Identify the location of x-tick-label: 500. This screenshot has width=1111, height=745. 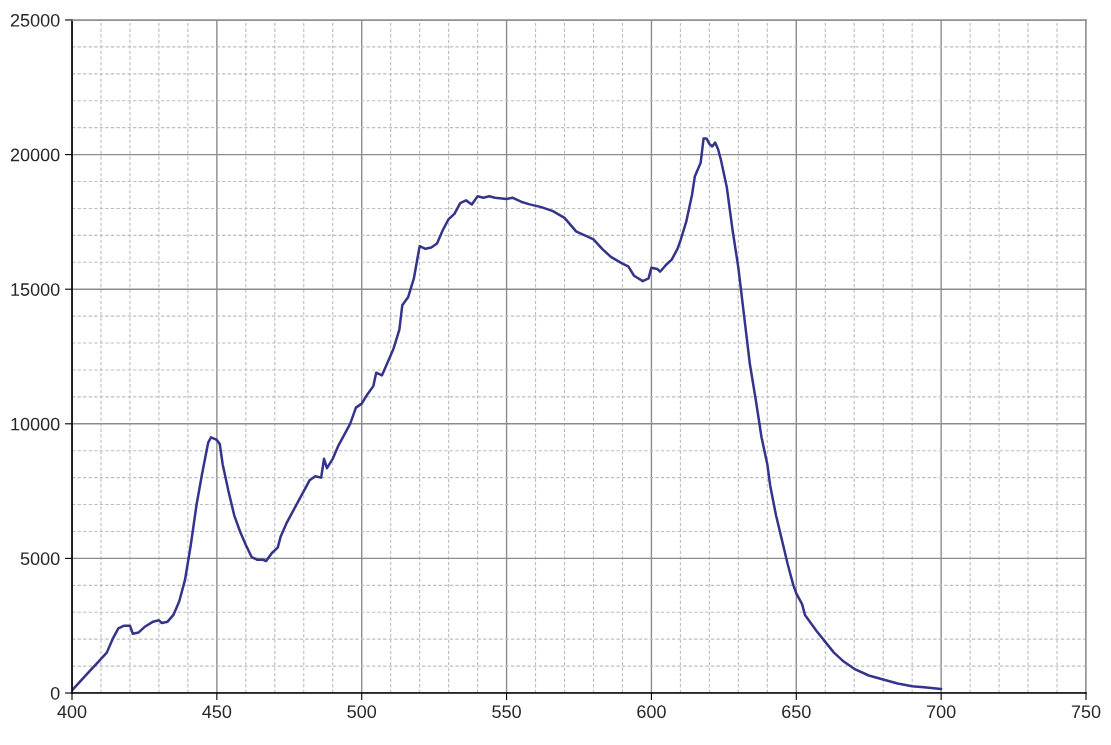
(362, 712).